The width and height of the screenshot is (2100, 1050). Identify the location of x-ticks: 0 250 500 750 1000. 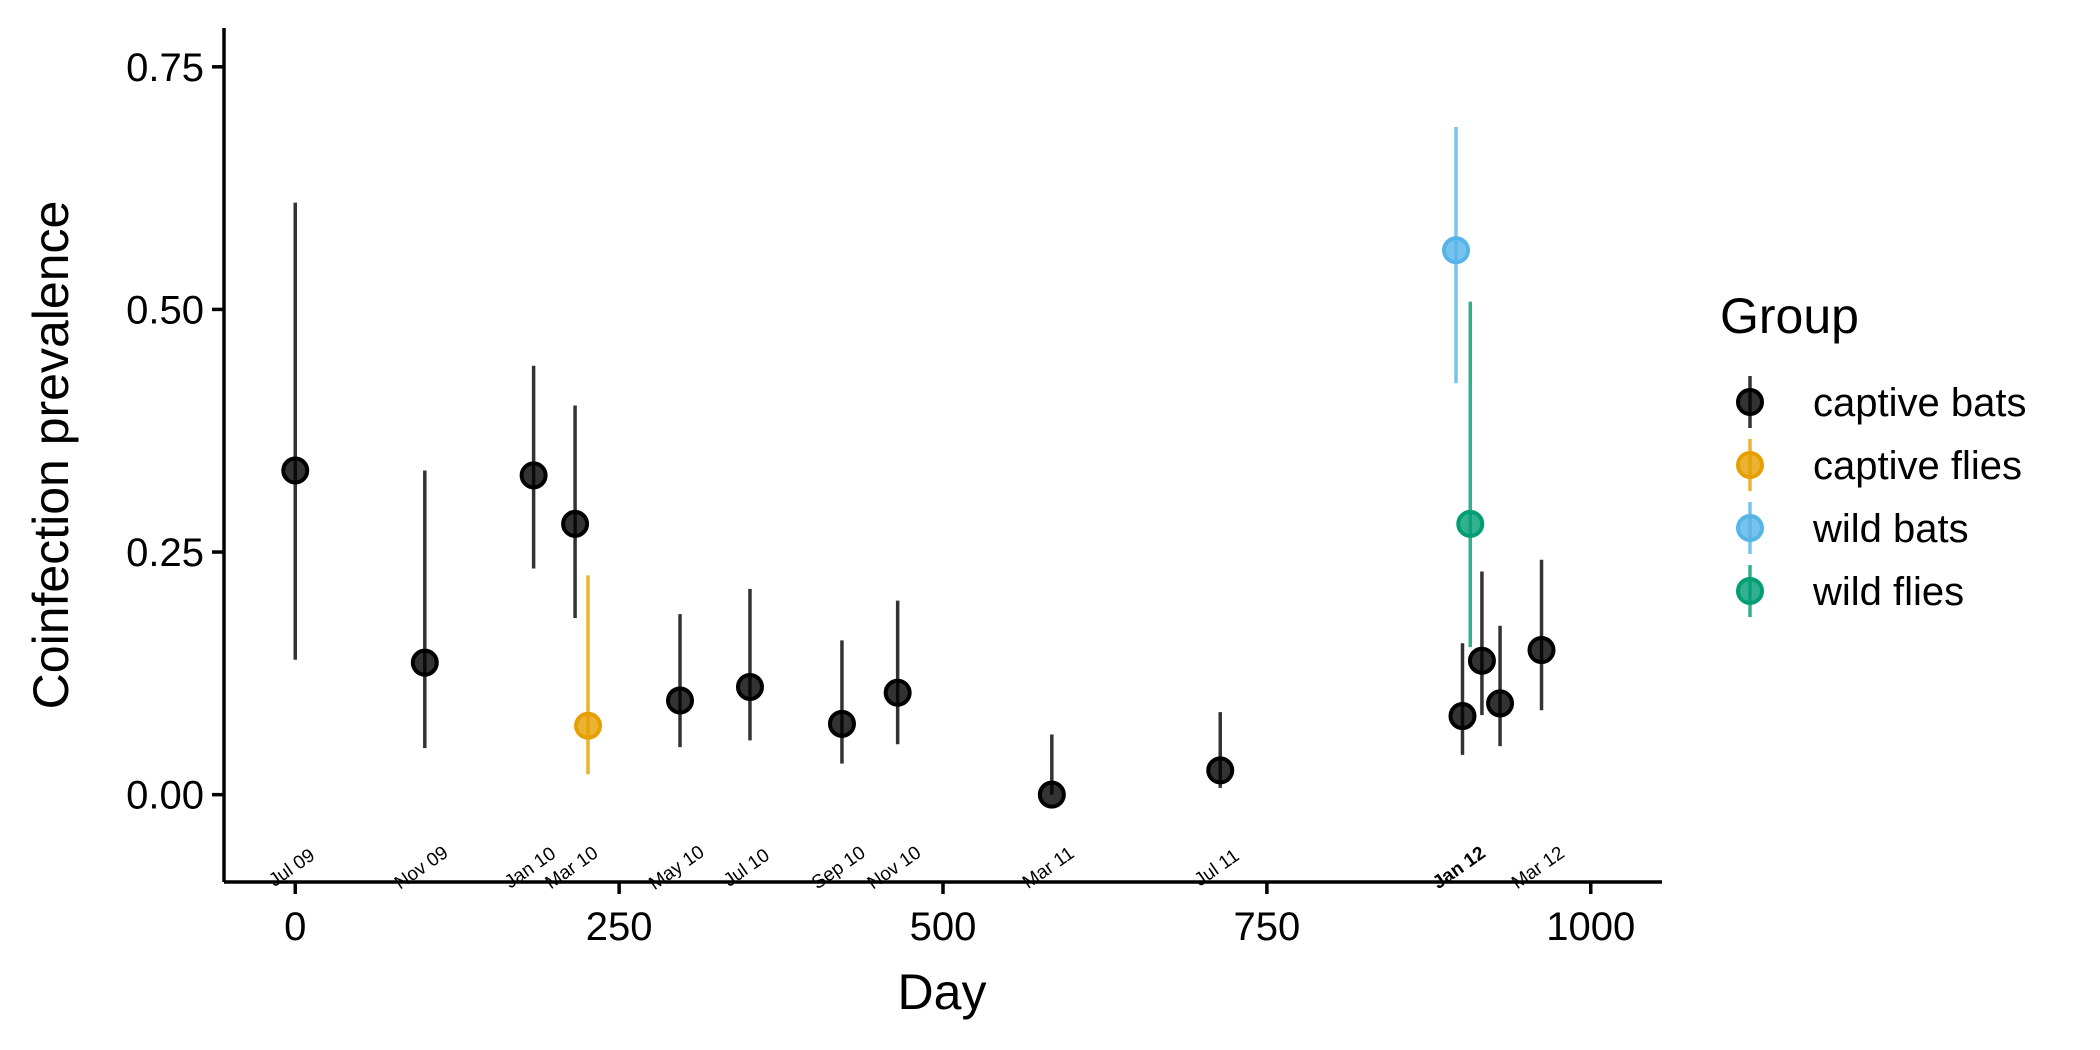
(959, 915).